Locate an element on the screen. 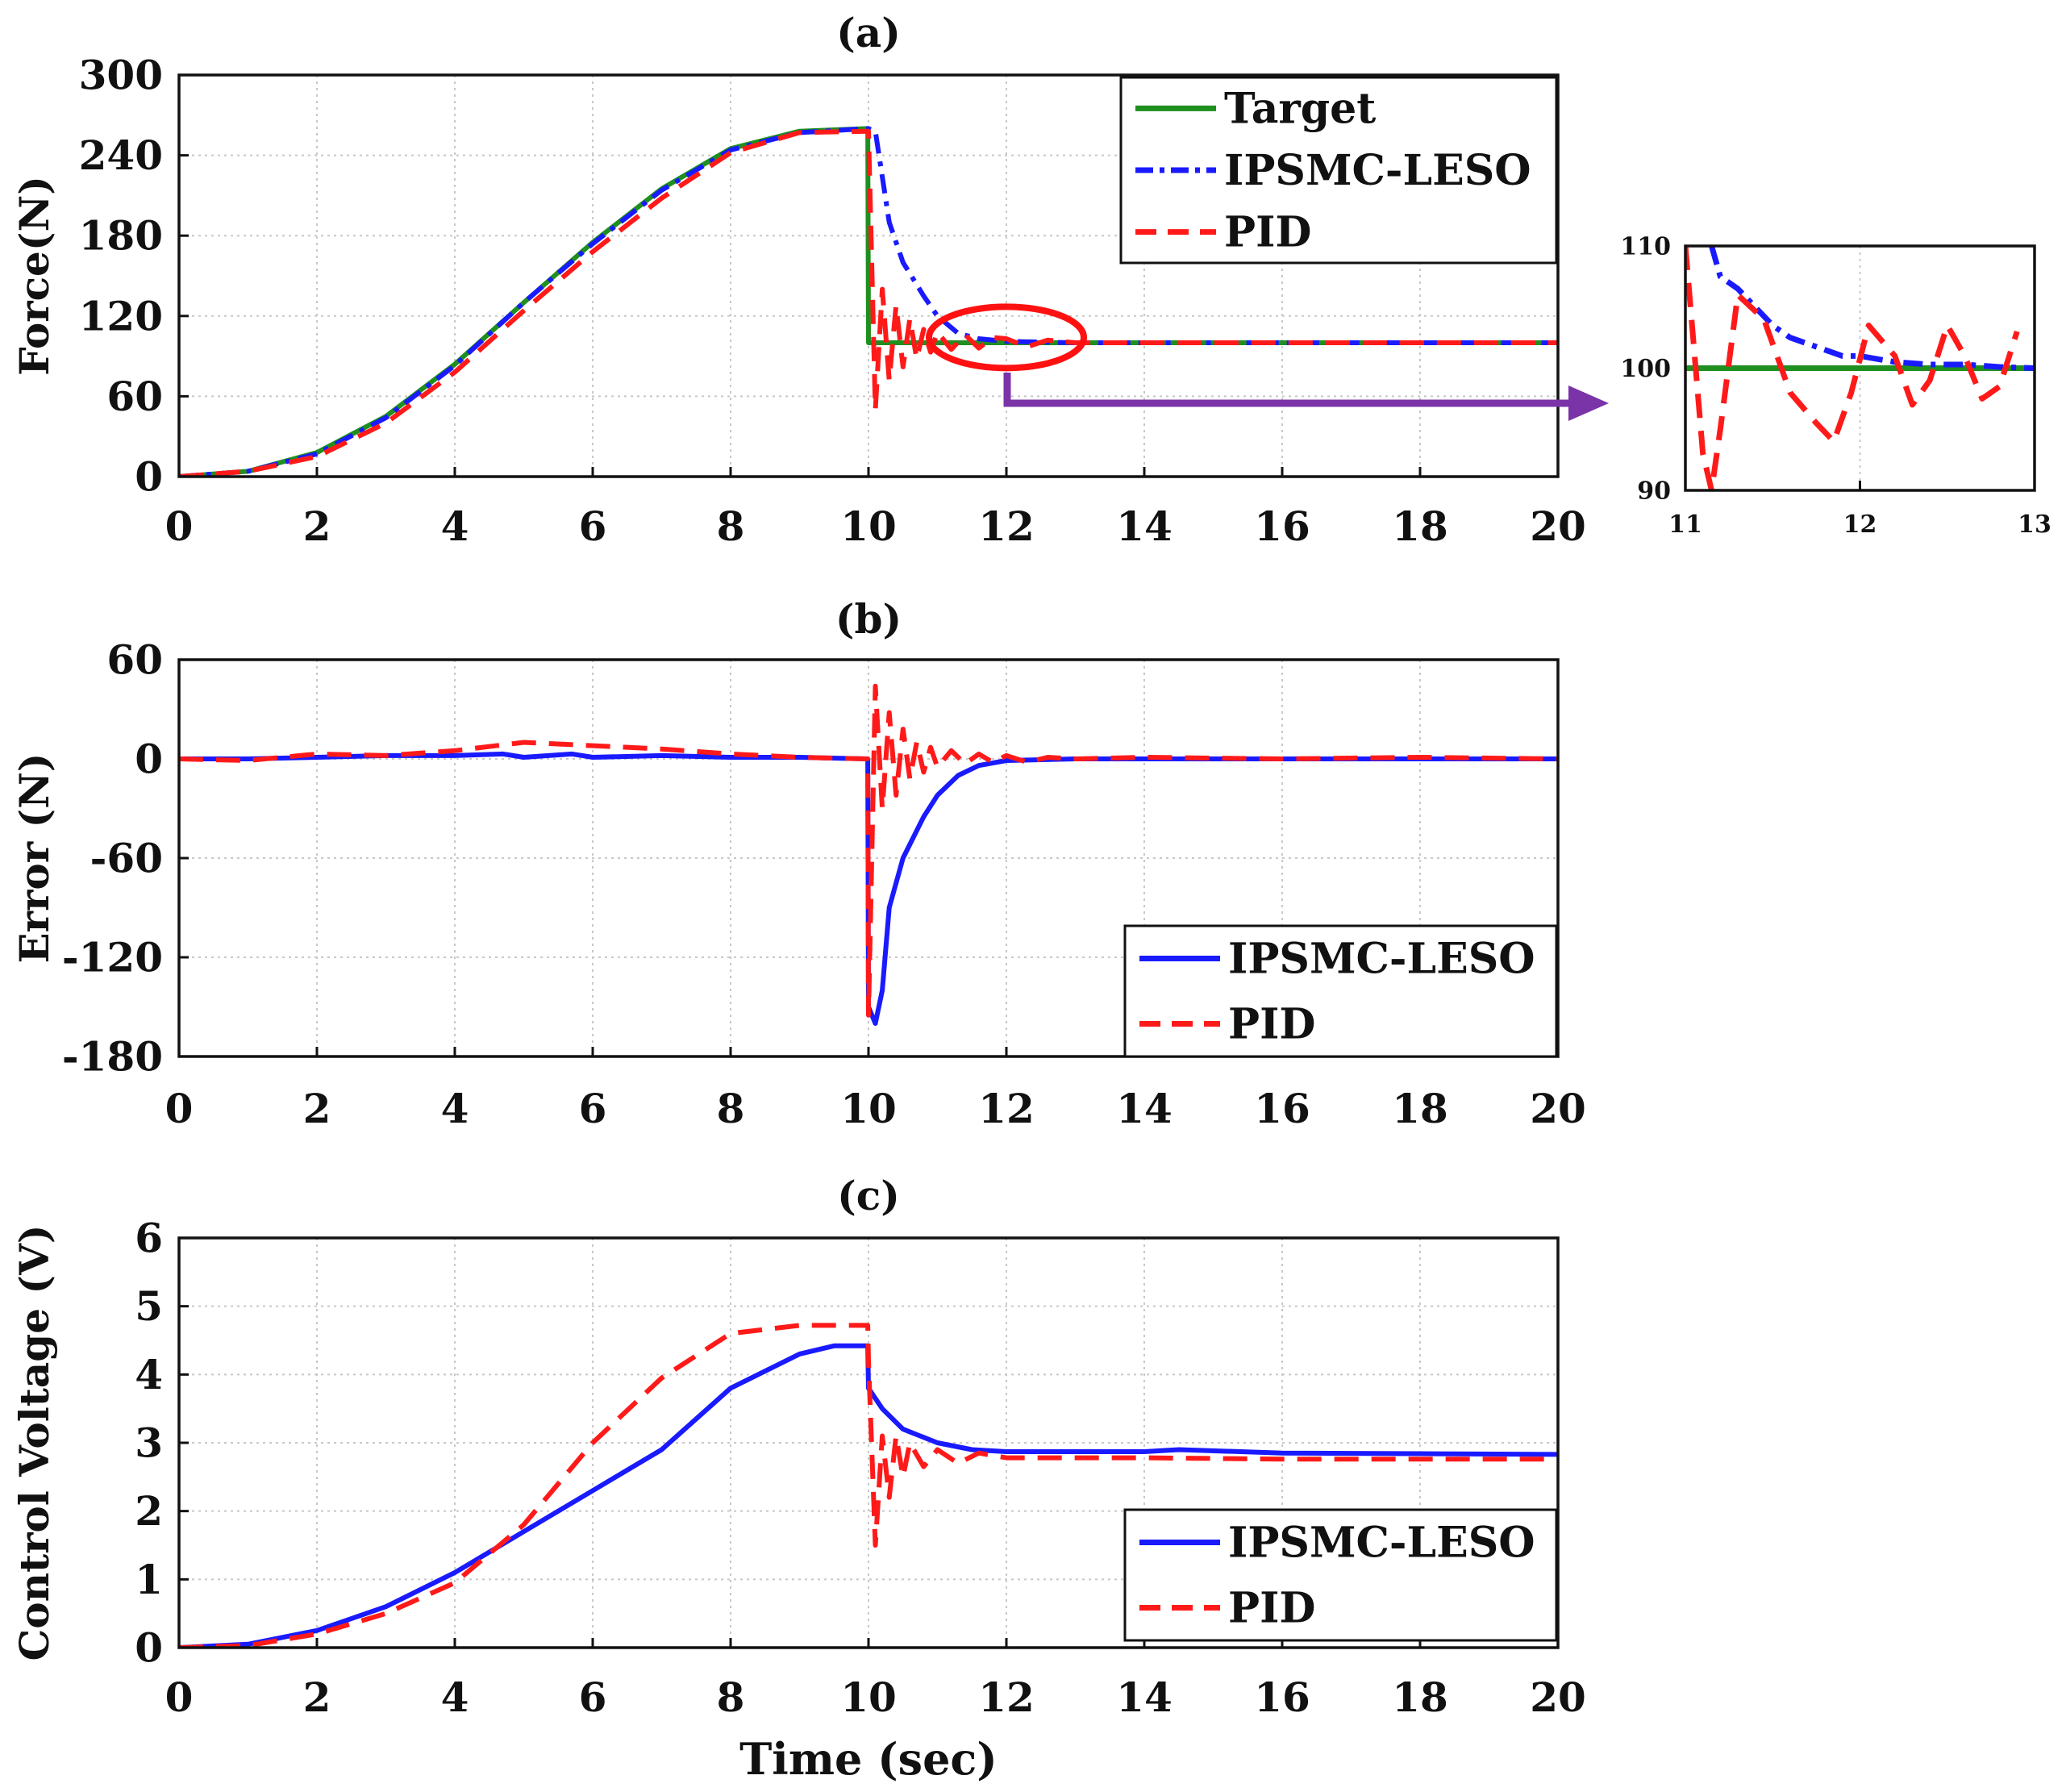 The height and width of the screenshot is (1792, 2066). zoom-arrow-head is located at coordinates (1589, 403).